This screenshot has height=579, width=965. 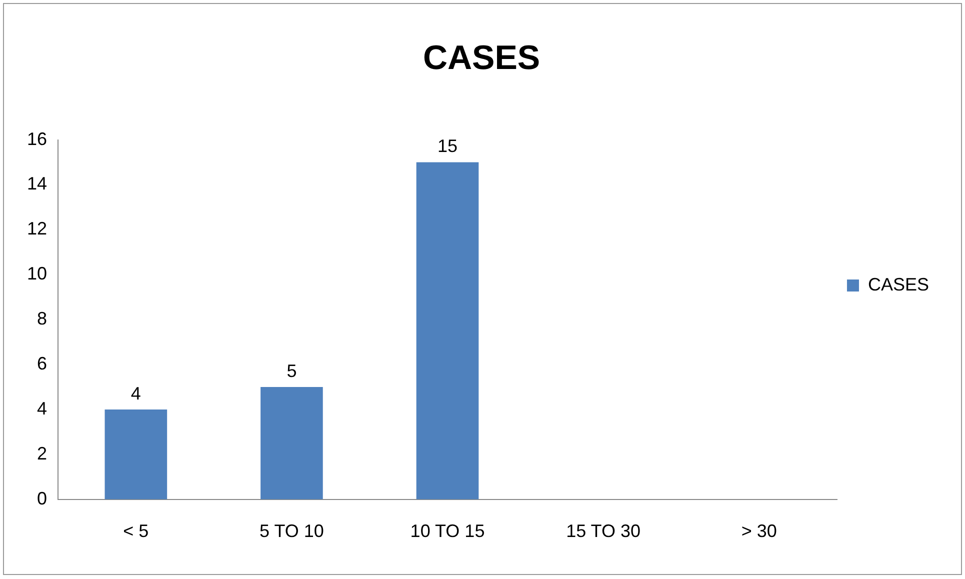 What do you see at coordinates (292, 531) in the screenshot?
I see `x-tick-label: 5 TO 10` at bounding box center [292, 531].